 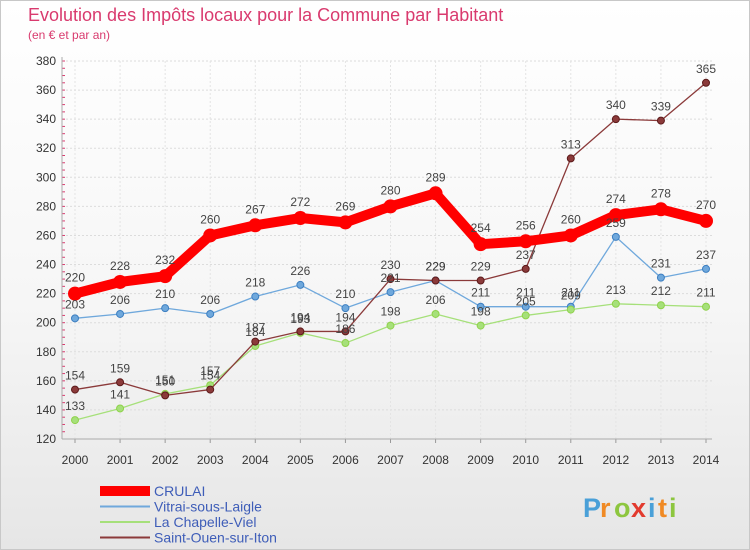 What do you see at coordinates (706, 255) in the screenshot?
I see `data-label: 237` at bounding box center [706, 255].